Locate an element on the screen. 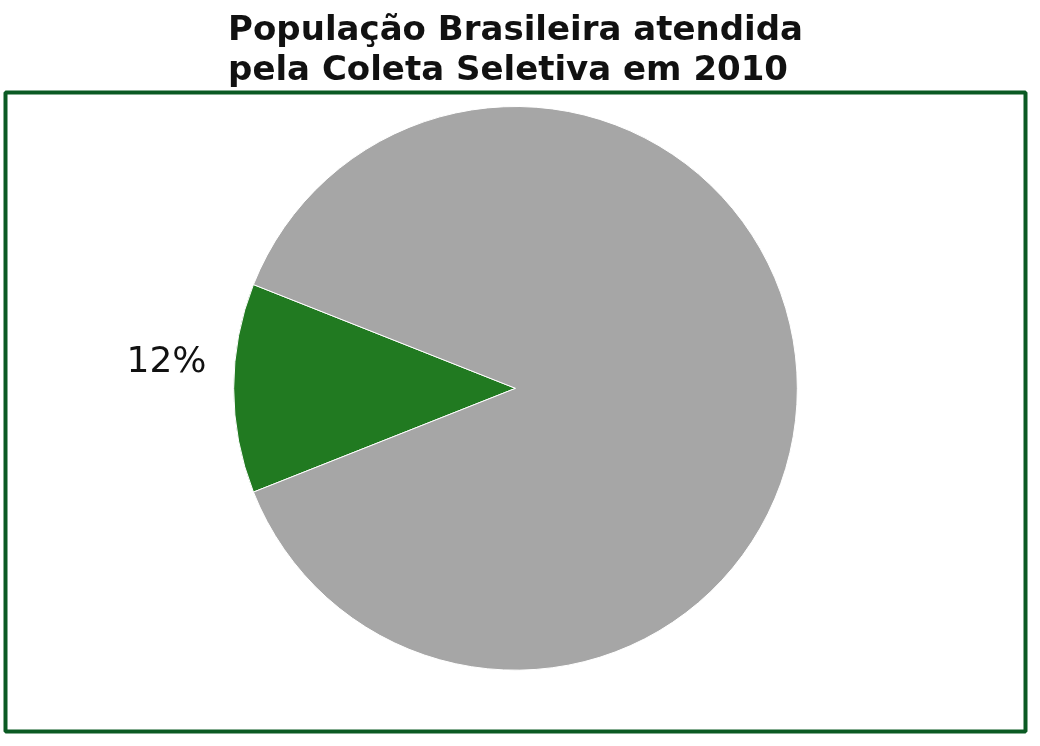 This screenshot has width=1040, height=746. chart-title: População Brasileira atendida pela Coleta Seletiva em 2010 is located at coordinates (515, 47).